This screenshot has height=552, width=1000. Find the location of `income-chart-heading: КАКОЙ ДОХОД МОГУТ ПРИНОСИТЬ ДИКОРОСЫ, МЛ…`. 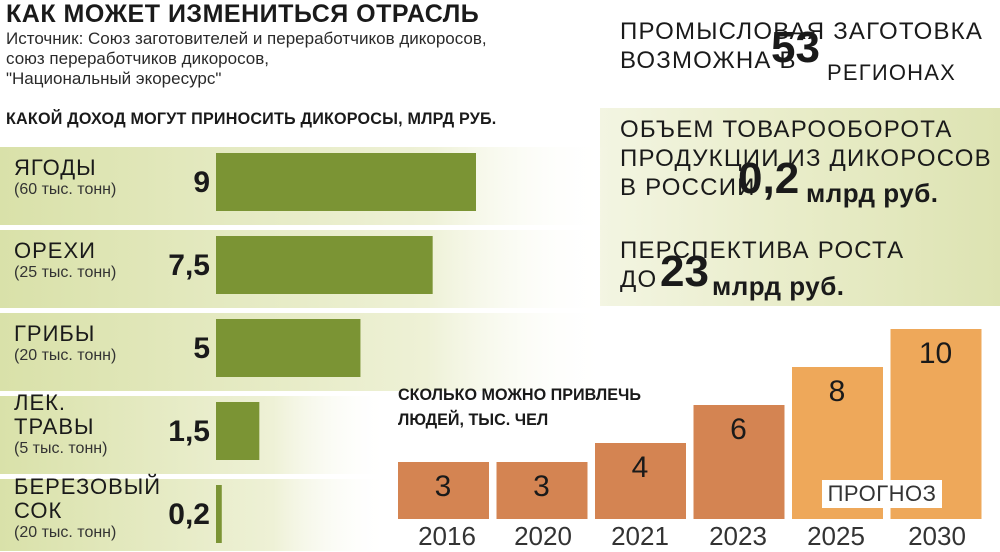

income-chart-heading: КАКОЙ ДОХОД МОГУТ ПРИНОСИТЬ ДИКОРОСЫ, МЛ… is located at coordinates (300, 118).